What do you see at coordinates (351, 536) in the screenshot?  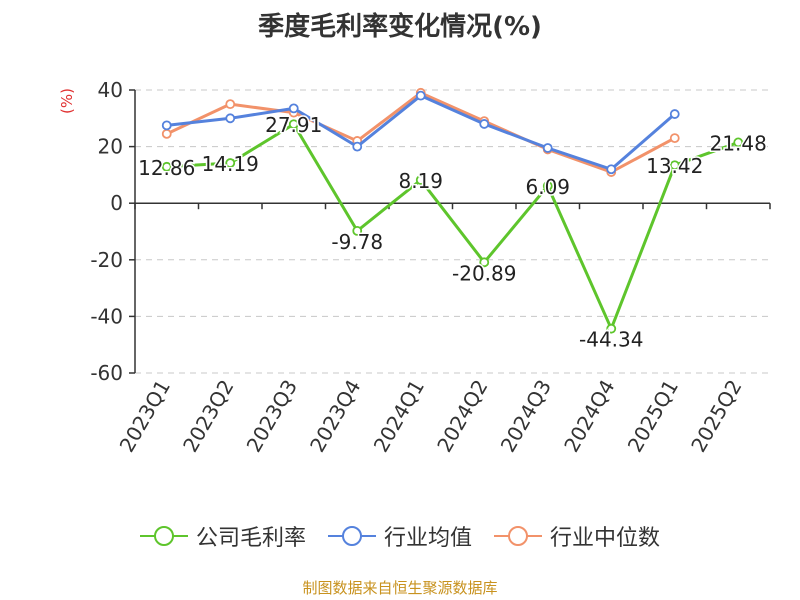 I see `legend-marker-industry-mean` at bounding box center [351, 536].